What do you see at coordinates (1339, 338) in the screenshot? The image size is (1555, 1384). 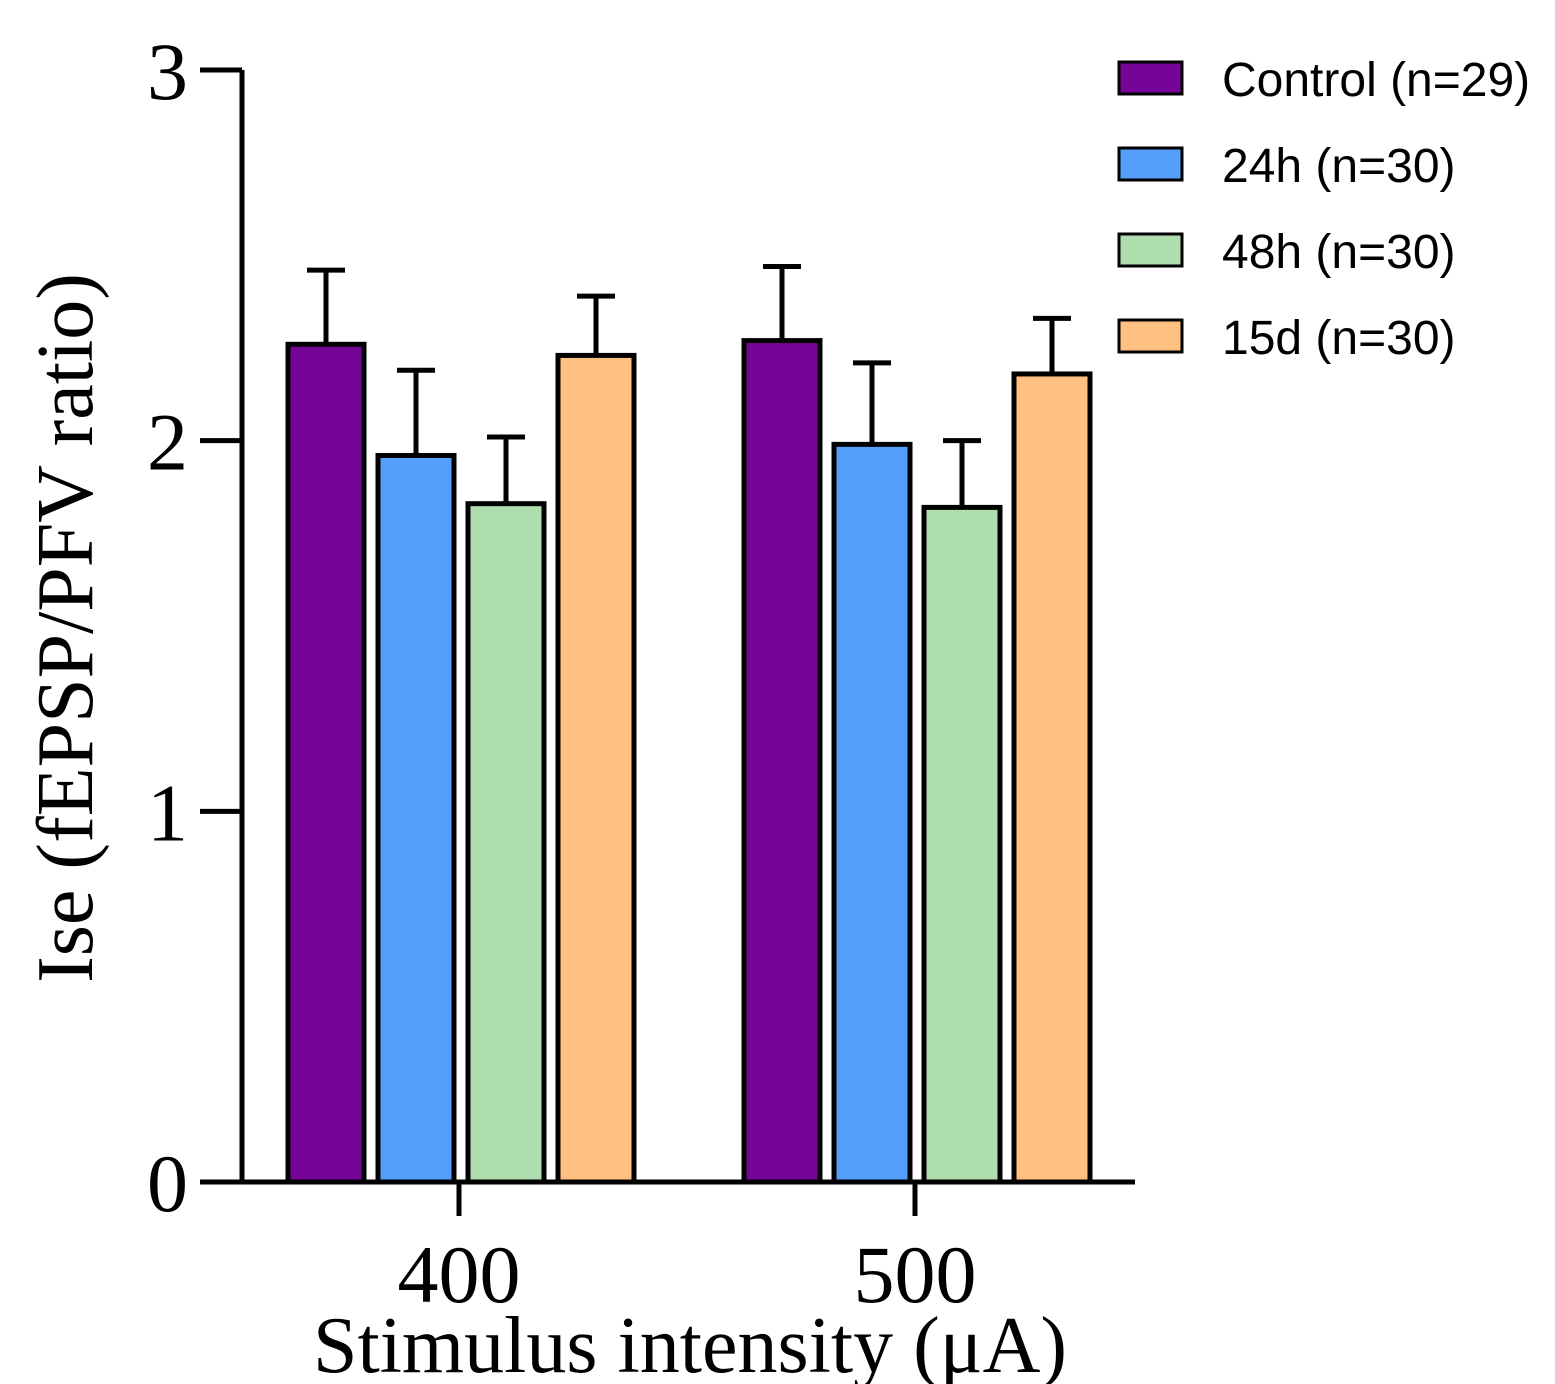 I see `legend-label: 15d (n=30)` at bounding box center [1339, 338].